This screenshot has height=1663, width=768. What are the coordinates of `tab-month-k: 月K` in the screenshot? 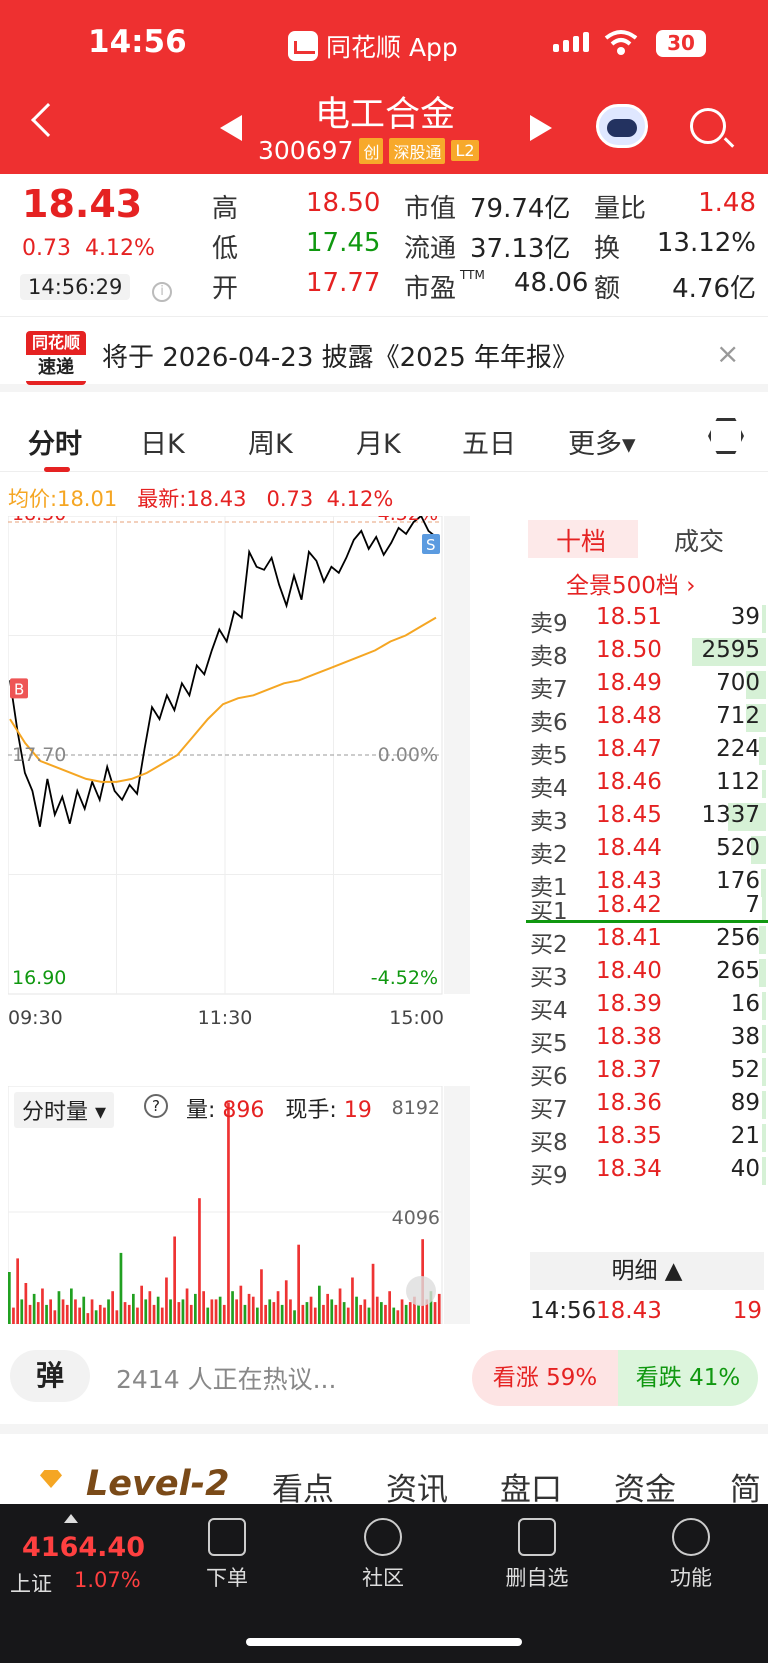 It's located at (378, 444).